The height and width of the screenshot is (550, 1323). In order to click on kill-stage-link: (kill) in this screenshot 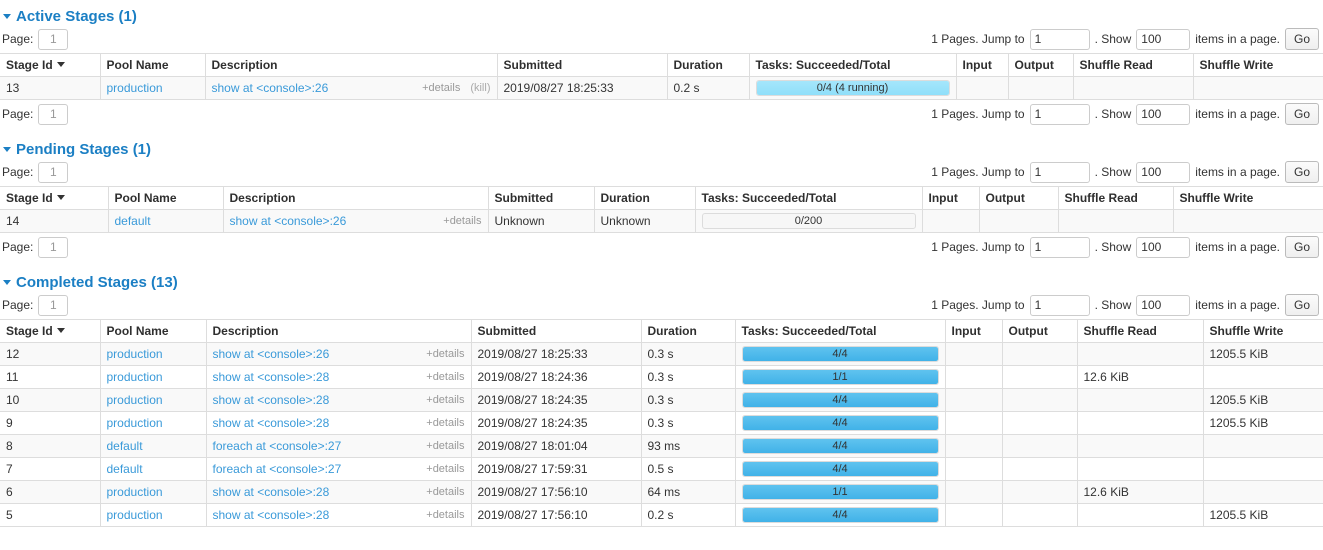, I will do `click(480, 88)`.